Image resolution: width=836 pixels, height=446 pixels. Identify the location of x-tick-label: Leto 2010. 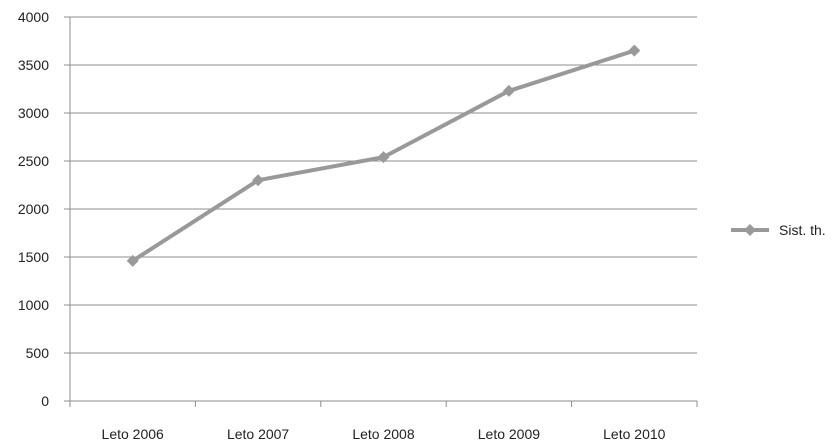
(634, 433).